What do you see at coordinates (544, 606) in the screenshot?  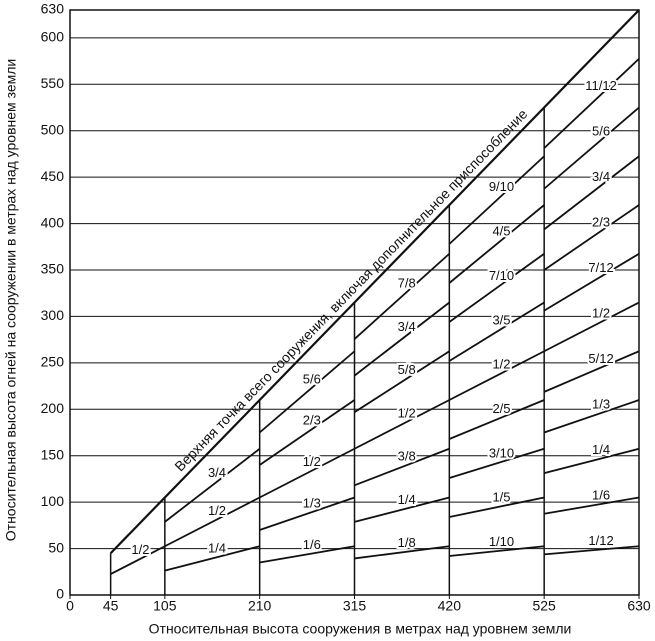 I see `x-tick-label: 525` at bounding box center [544, 606].